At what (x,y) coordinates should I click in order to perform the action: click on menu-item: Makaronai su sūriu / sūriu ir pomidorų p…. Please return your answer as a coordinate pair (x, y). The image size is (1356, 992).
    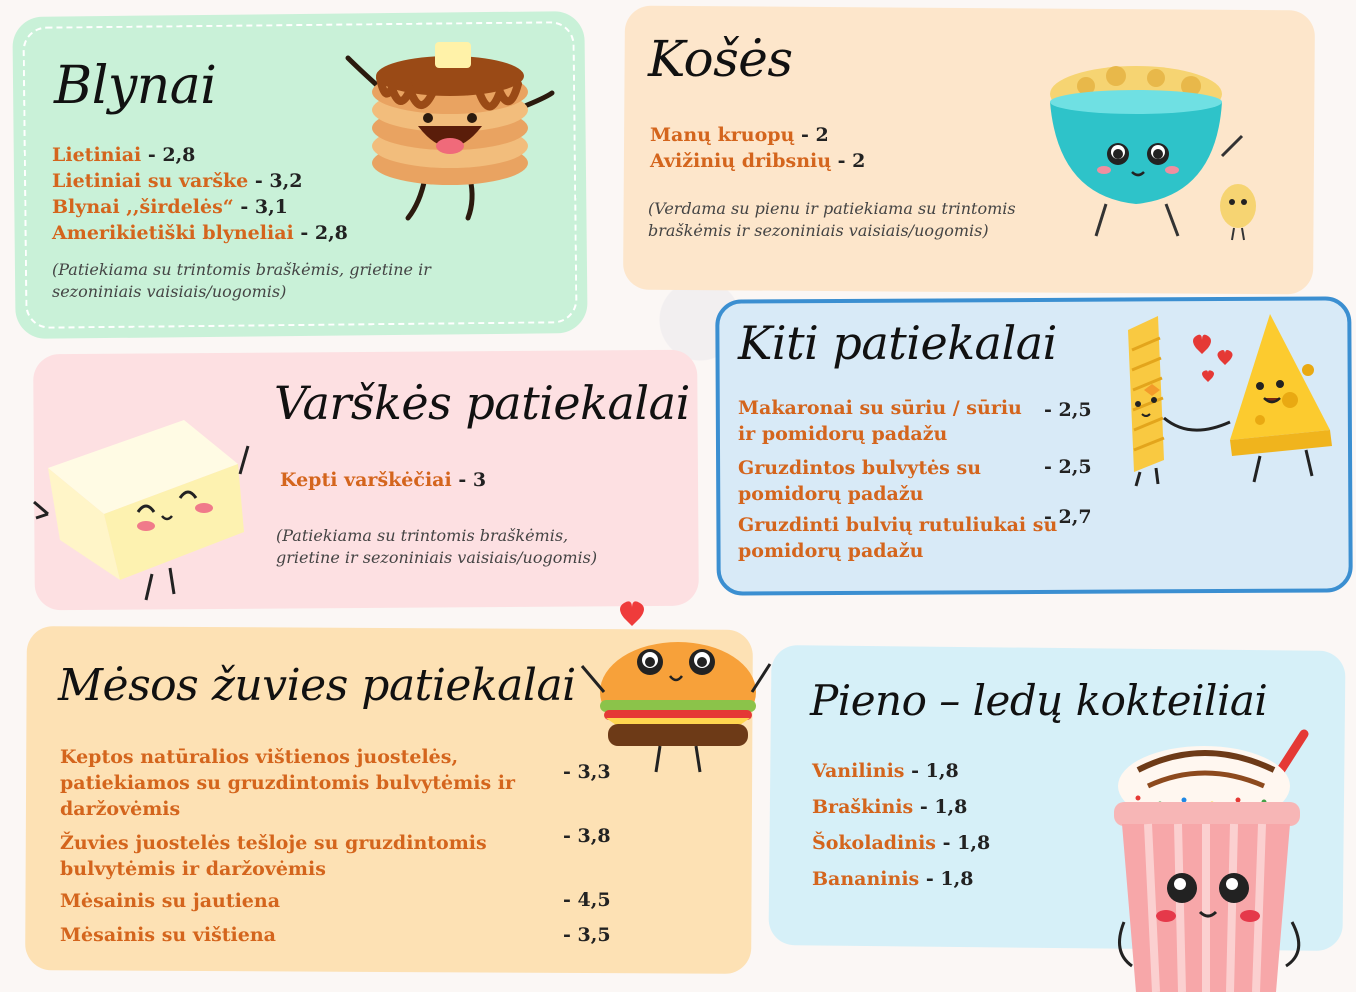
    Looking at the image, I should click on (880, 421).